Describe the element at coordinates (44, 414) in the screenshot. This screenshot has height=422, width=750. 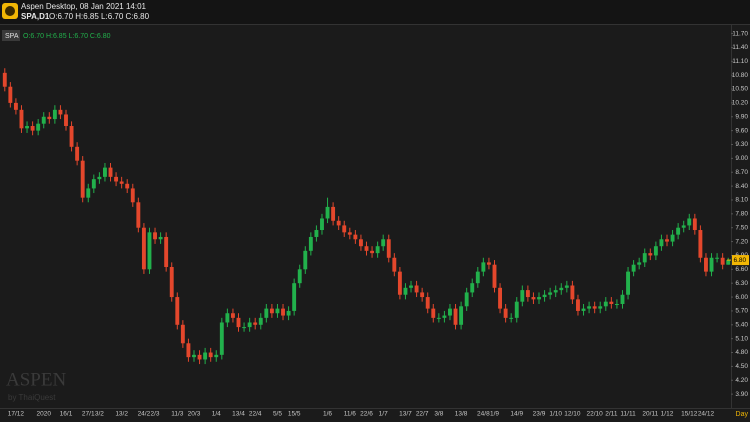
I see `x-tick-label: 2020` at that location.